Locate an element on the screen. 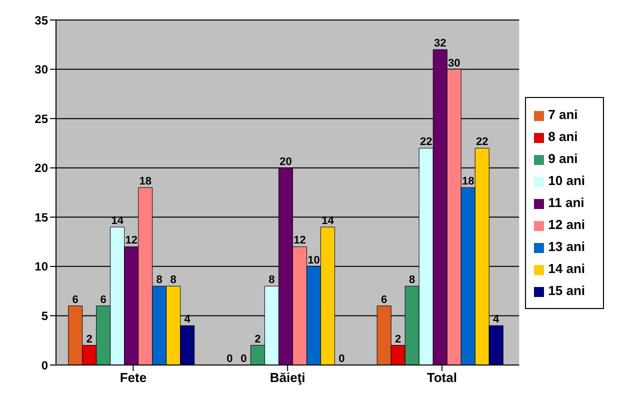 The width and height of the screenshot is (621, 403). y-tick-label: 5 is located at coordinates (44, 315).